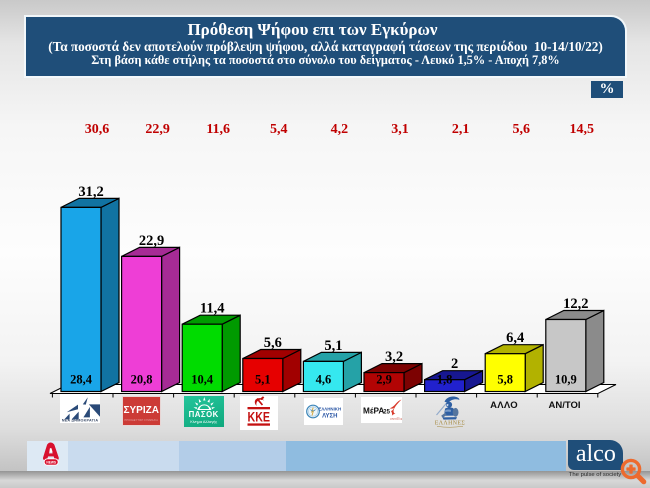 Image resolution: width=650 pixels, height=488 pixels. I want to click on svg-text: 11,6, so click(218, 129).